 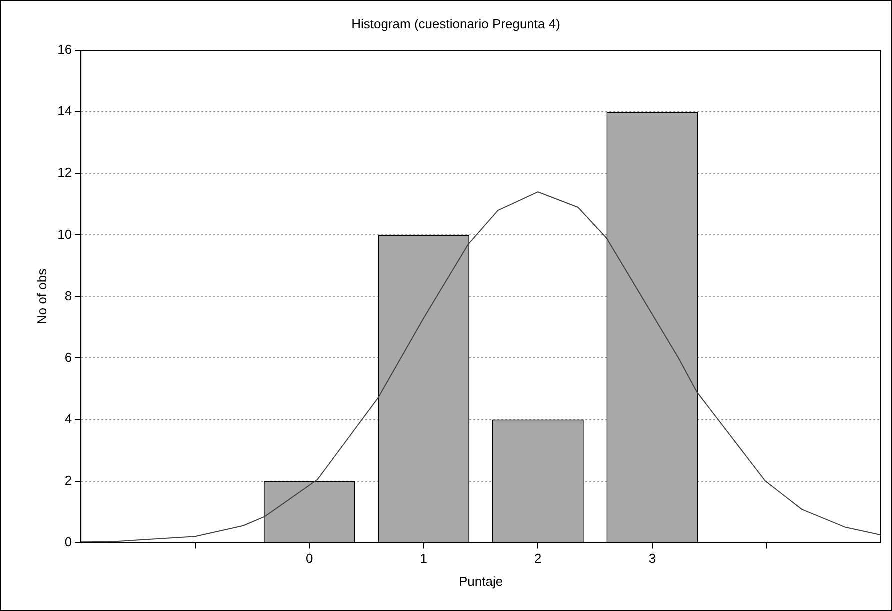 What do you see at coordinates (310, 558) in the screenshot?
I see `x-tick-label: 0` at bounding box center [310, 558].